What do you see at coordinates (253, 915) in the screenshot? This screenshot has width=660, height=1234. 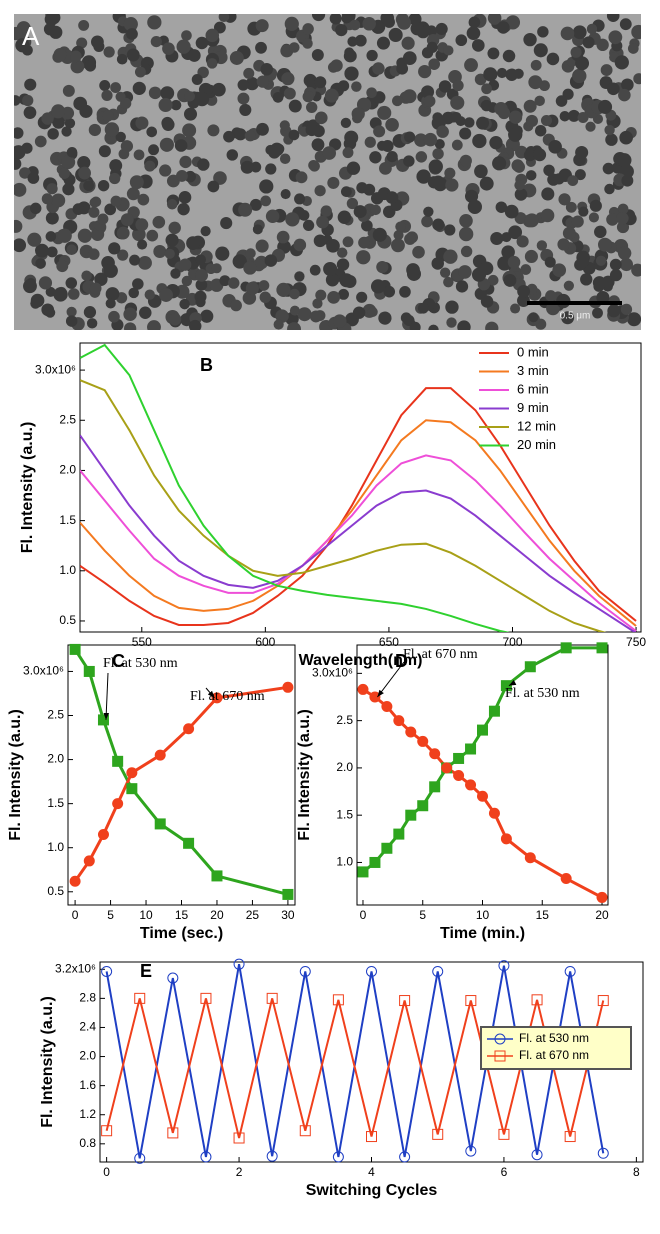 I see `x-tick-label: 25` at bounding box center [253, 915].